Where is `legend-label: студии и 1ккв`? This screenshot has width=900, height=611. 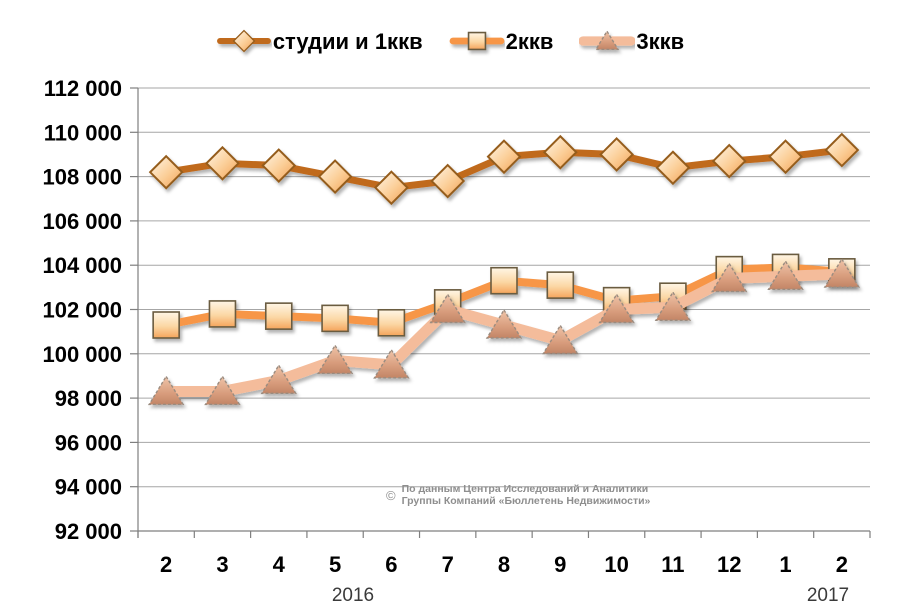 legend-label: студии и 1ккв is located at coordinates (347, 41).